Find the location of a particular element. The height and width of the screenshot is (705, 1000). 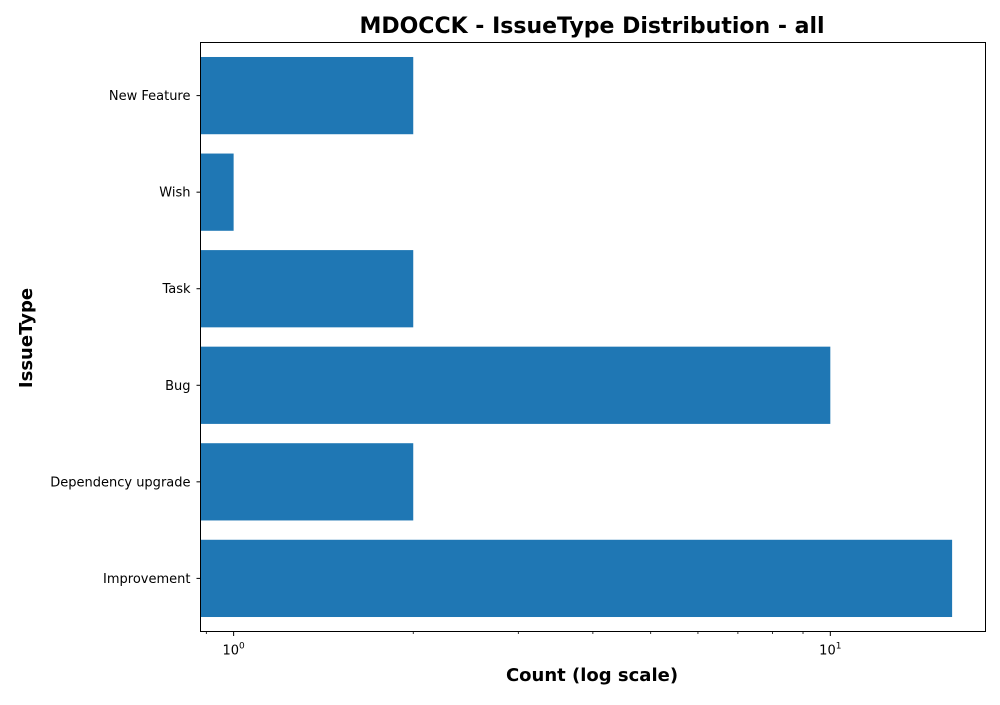

y-tick-label: New Feature is located at coordinates (150, 96).